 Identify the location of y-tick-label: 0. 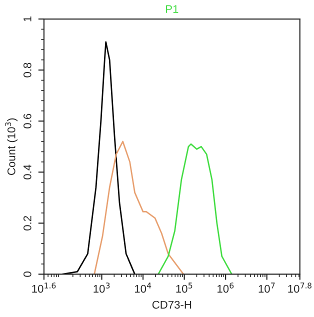
(27, 274).